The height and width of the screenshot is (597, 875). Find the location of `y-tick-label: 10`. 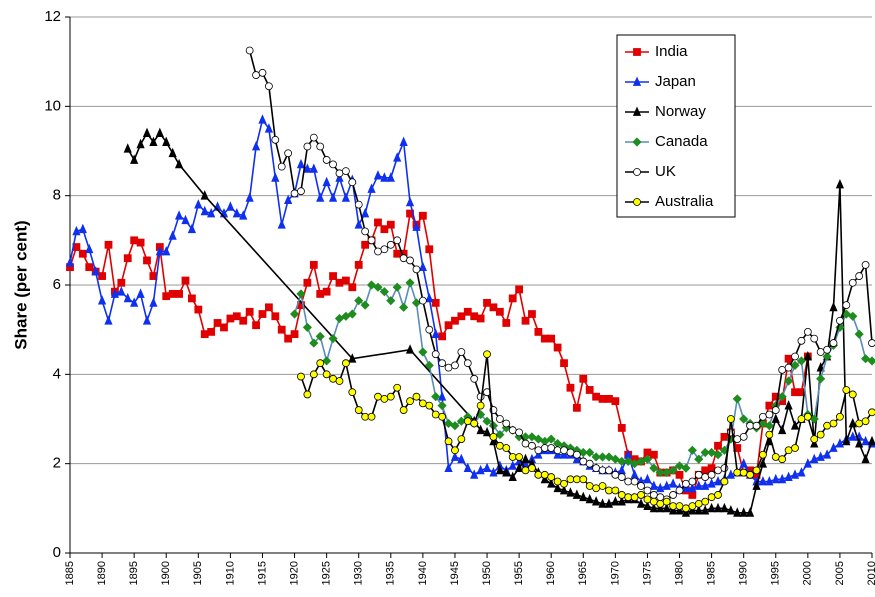

y-tick-label: 10 is located at coordinates (52, 105).